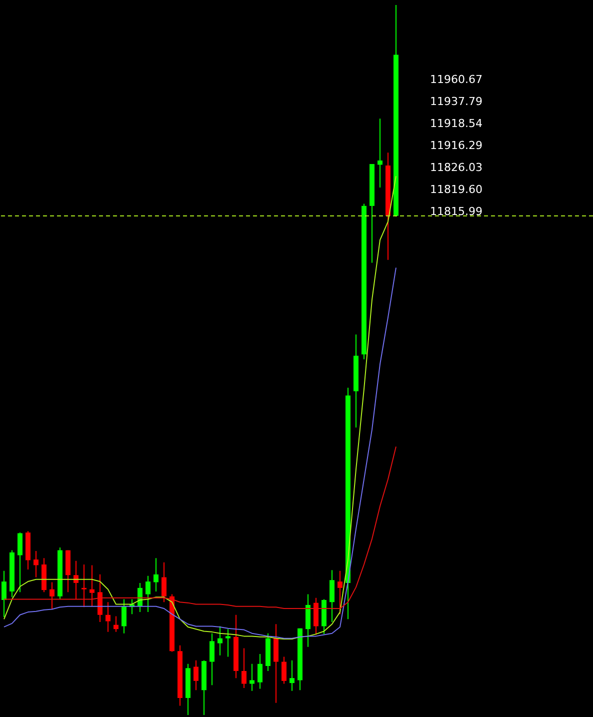 This screenshot has width=593, height=717. Describe the element at coordinates (456, 167) in the screenshot. I see `text: 11826.03` at that location.